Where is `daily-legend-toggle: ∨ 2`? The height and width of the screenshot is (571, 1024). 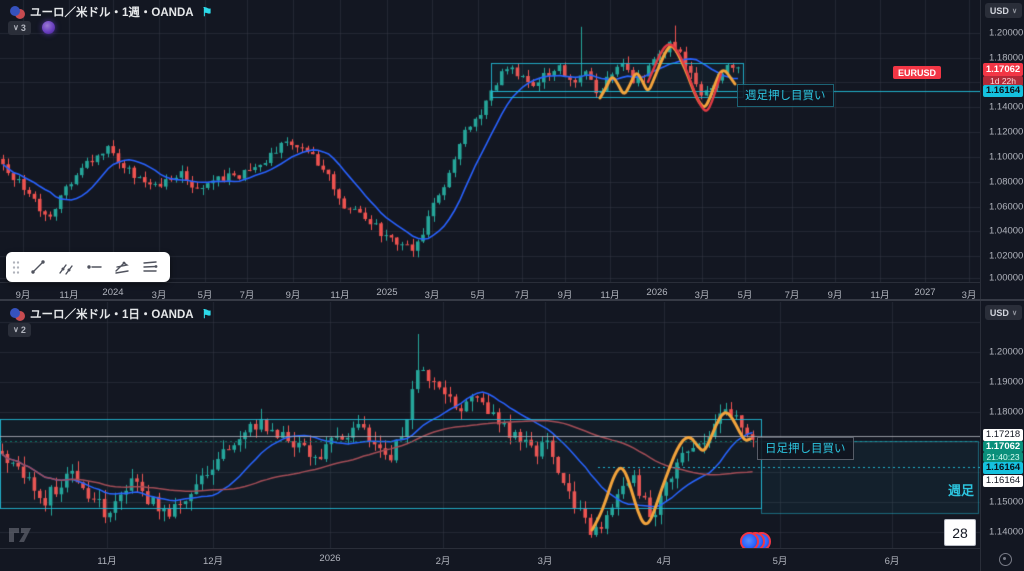
daily-legend-toggle: ∨ 2 is located at coordinates (19, 330).